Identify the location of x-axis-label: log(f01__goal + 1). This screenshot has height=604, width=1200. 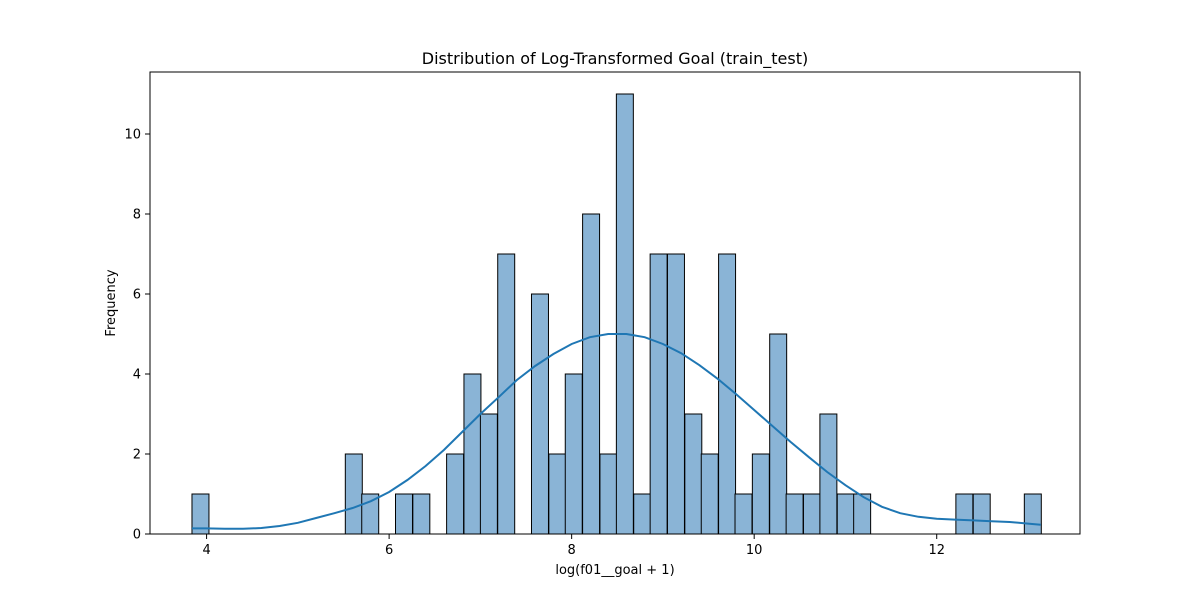
(614, 570).